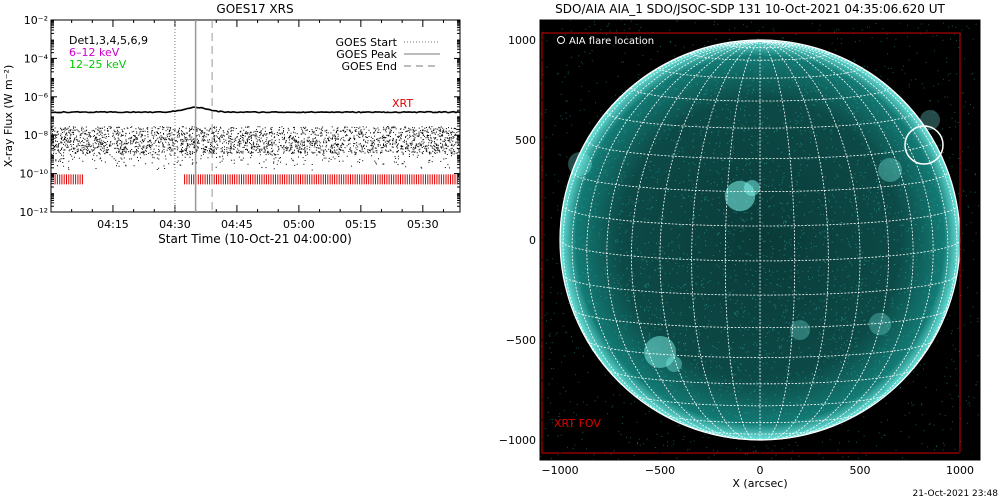 This screenshot has height=500, width=1000. What do you see at coordinates (760, 470) in the screenshot?
I see `x-tick-label: 0` at bounding box center [760, 470].